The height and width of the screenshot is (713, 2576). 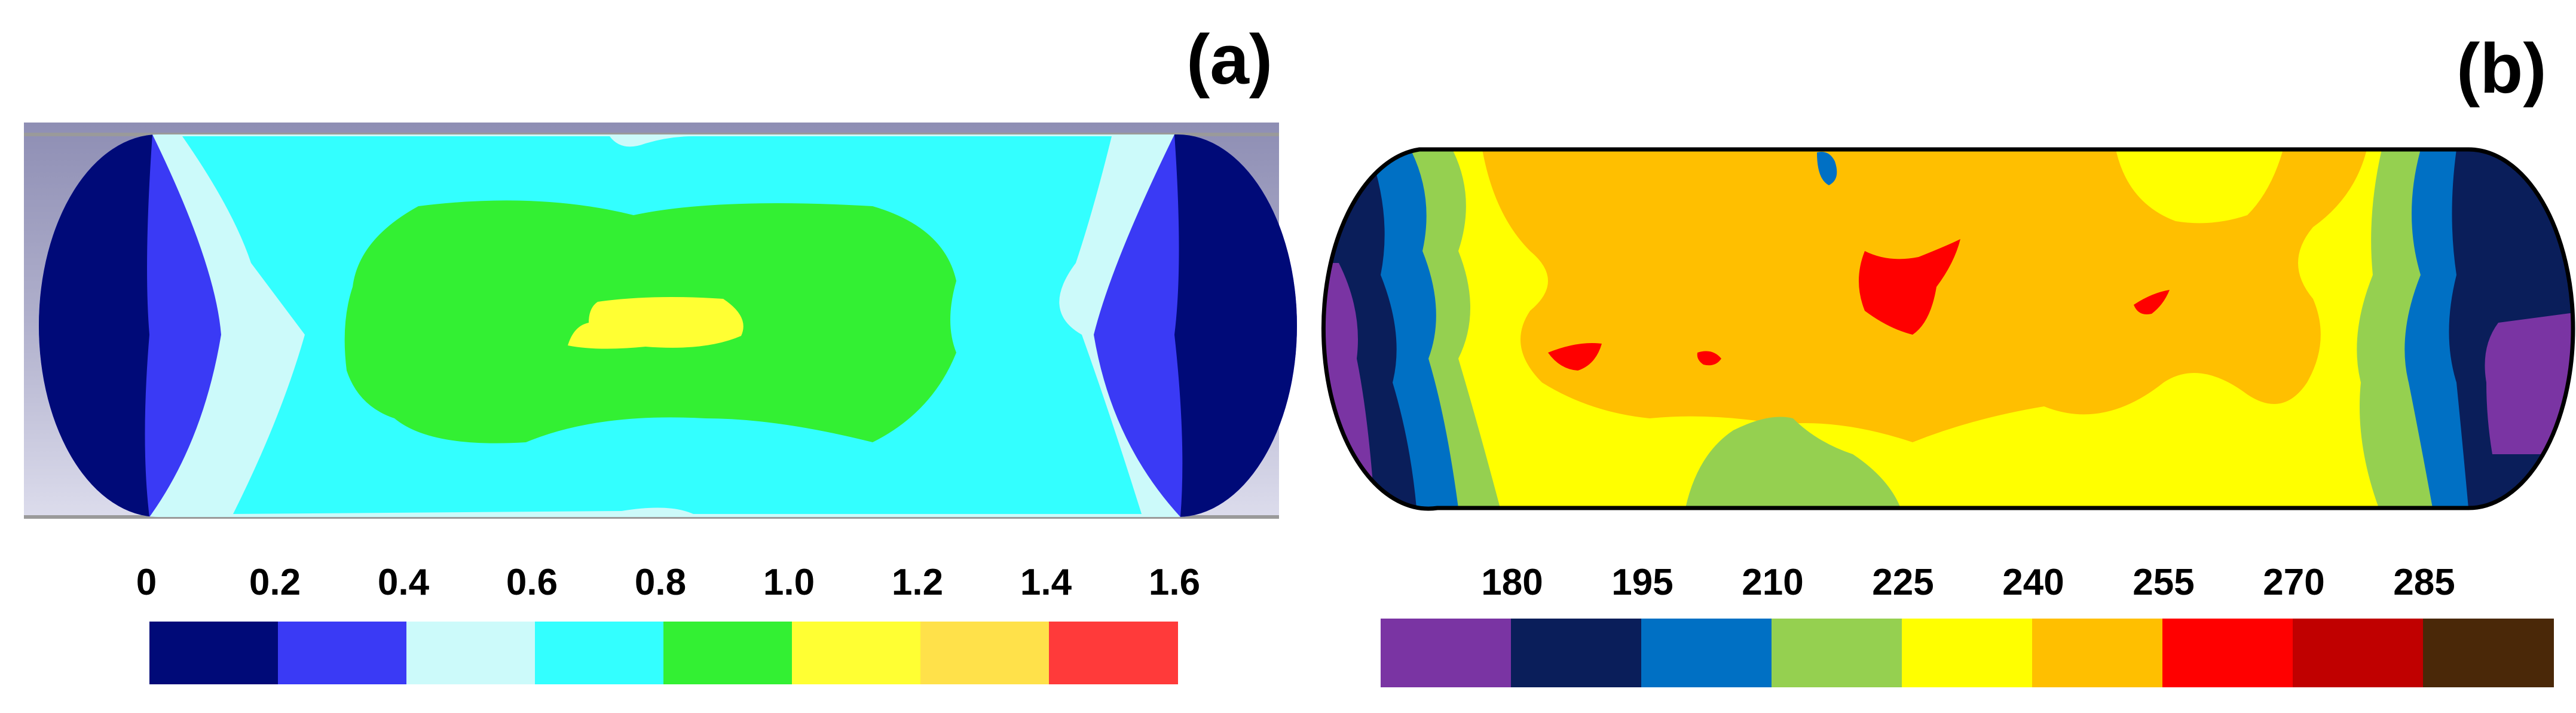 I want to click on region-1.0, so click(x=656, y=322).